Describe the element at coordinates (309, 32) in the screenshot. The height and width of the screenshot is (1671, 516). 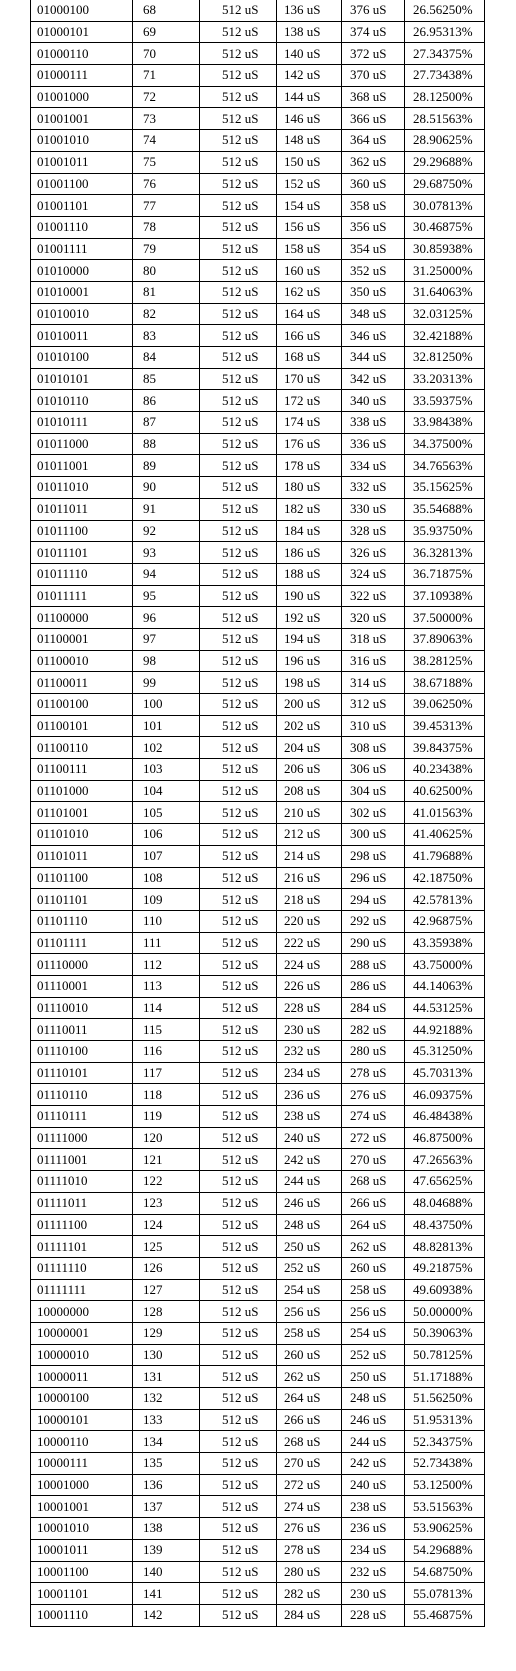
I see `high-time-cell: 138 uS` at that location.